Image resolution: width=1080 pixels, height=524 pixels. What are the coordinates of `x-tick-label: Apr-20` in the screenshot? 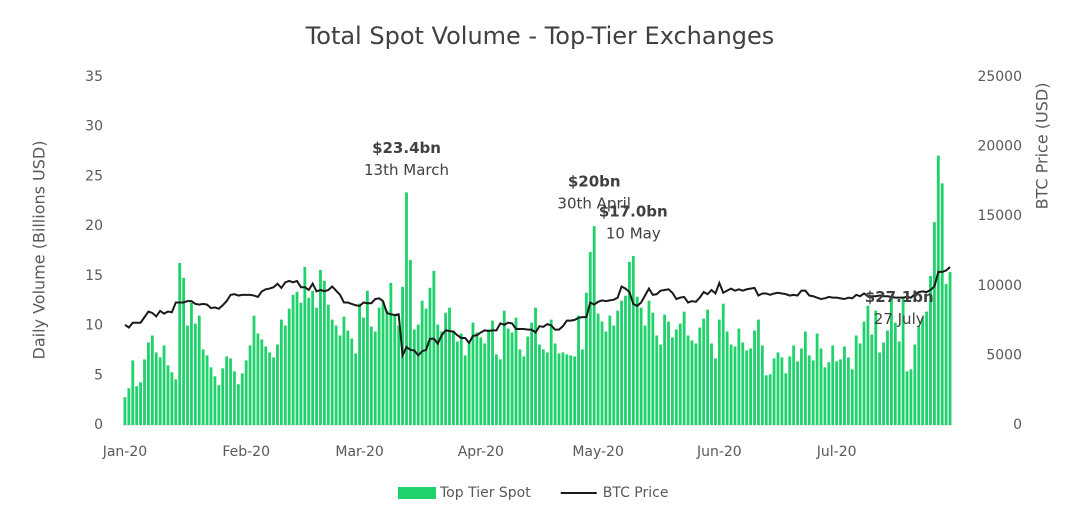 It's located at (481, 452).